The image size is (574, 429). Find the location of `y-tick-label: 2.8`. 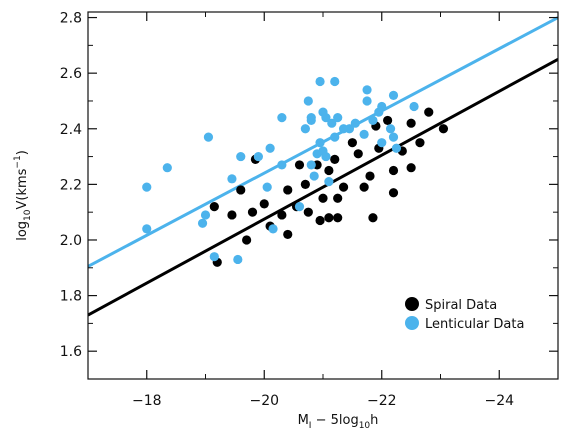

y-tick-label: 2.8 is located at coordinates (71, 19).